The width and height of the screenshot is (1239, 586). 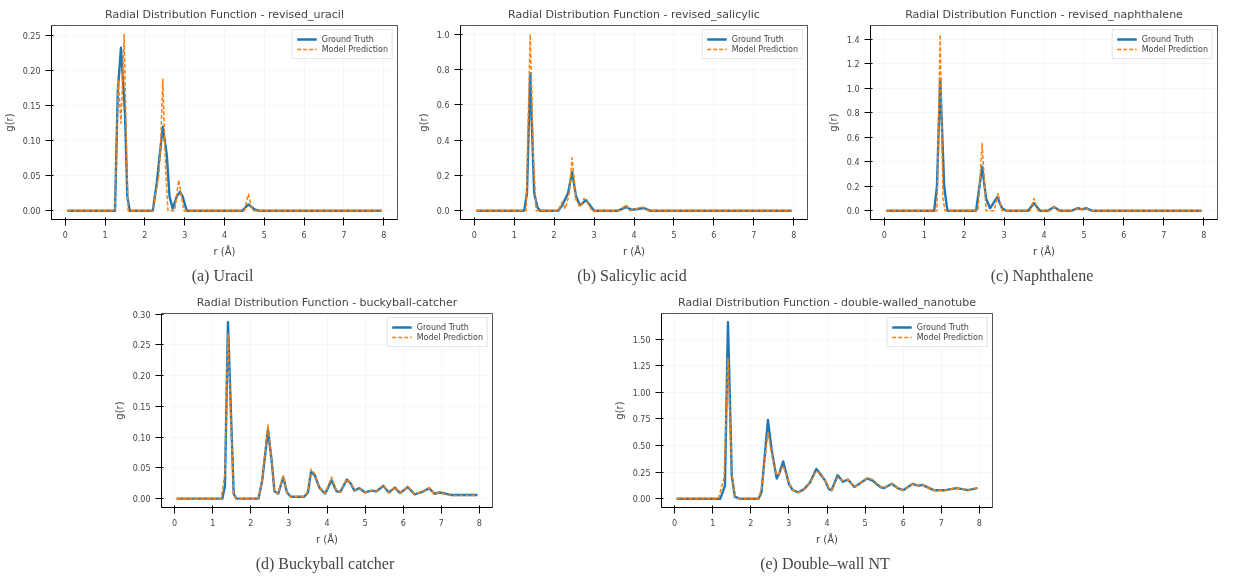 What do you see at coordinates (222, 275) in the screenshot?
I see `text: (a) Uracil` at bounding box center [222, 275].